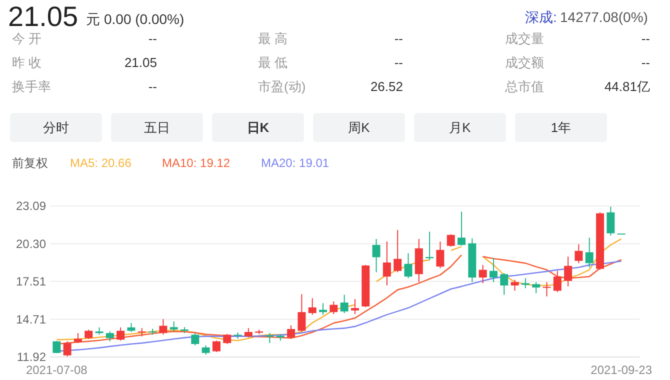 The image size is (670, 380). What do you see at coordinates (27, 62) in the screenshot?
I see `text: 昨 收` at bounding box center [27, 62].